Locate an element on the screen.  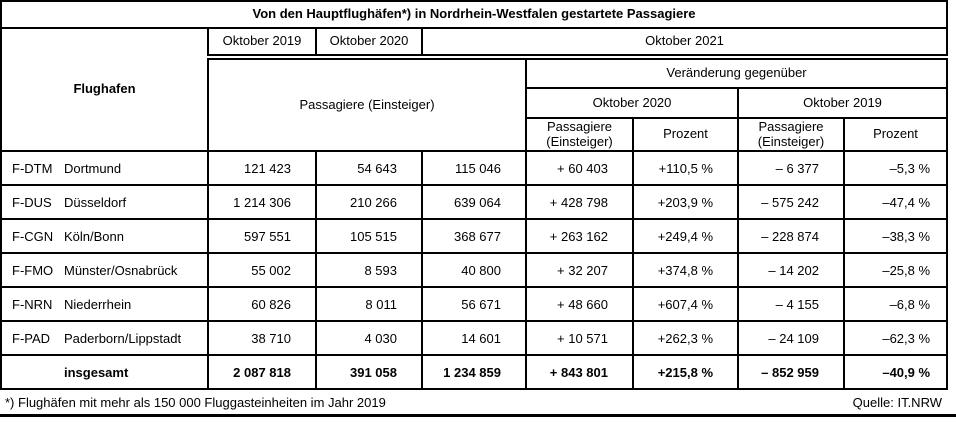
airport-name: Köln/Bonn is located at coordinates (94, 236).